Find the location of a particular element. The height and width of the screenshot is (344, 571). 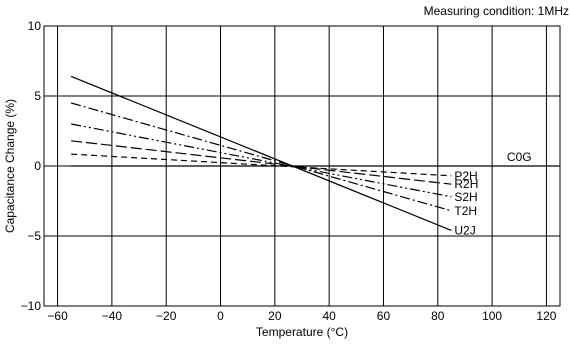

x-tick-label: 80 is located at coordinates (438, 316).